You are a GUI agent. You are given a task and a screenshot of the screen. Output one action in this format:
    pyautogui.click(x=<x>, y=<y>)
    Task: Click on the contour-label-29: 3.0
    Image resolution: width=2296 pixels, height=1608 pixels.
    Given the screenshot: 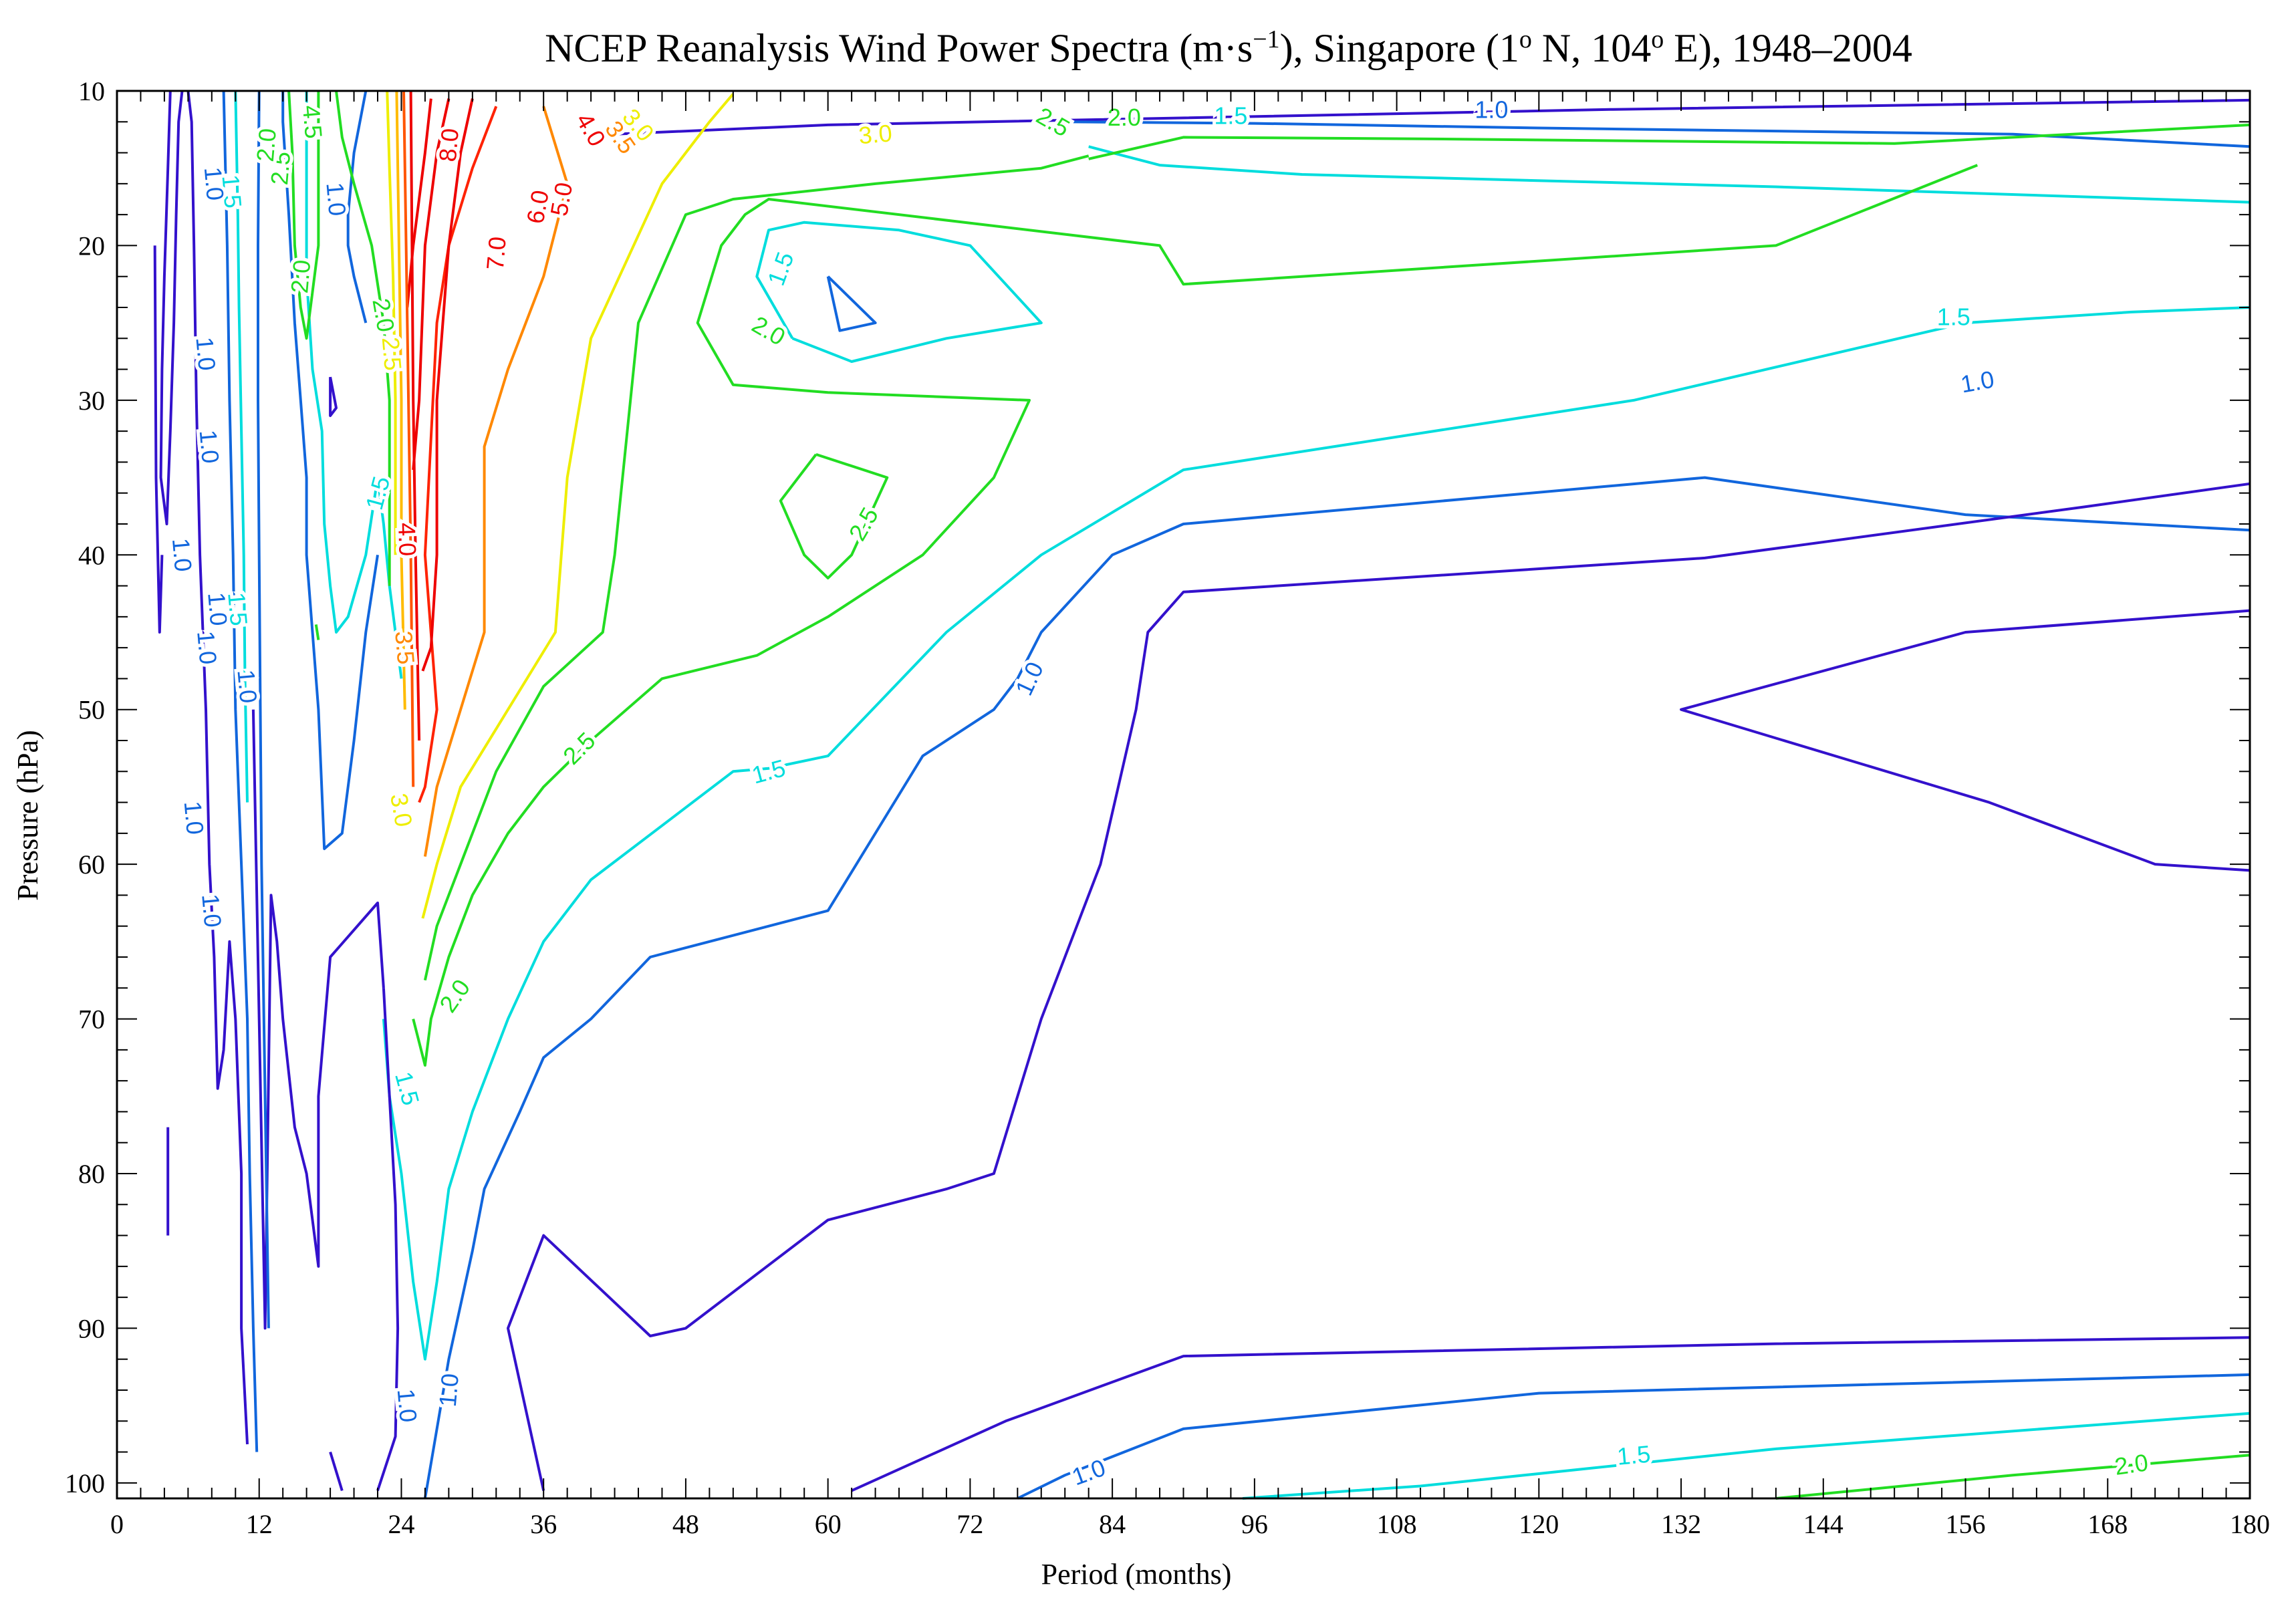 What is the action you would take?
    pyautogui.click(x=401, y=810)
    